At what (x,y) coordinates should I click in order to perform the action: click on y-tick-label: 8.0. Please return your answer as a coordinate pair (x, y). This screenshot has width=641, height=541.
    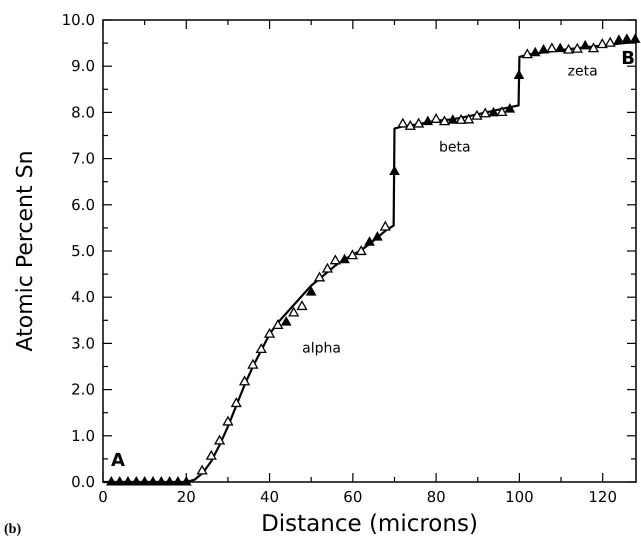
    Looking at the image, I should click on (83, 112).